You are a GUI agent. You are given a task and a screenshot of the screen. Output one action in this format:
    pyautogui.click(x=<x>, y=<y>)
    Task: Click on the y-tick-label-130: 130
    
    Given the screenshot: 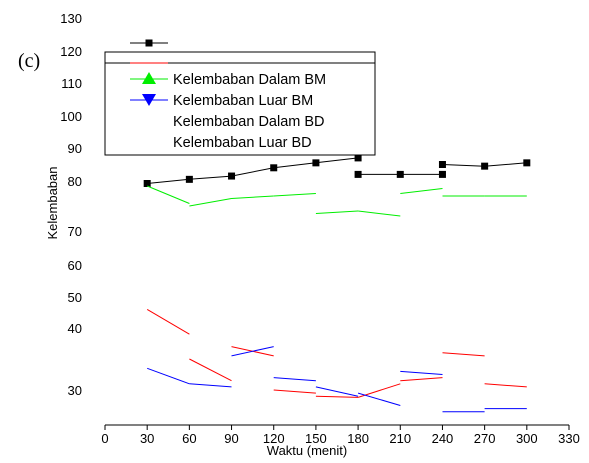 What is the action you would take?
    pyautogui.click(x=71, y=18)
    